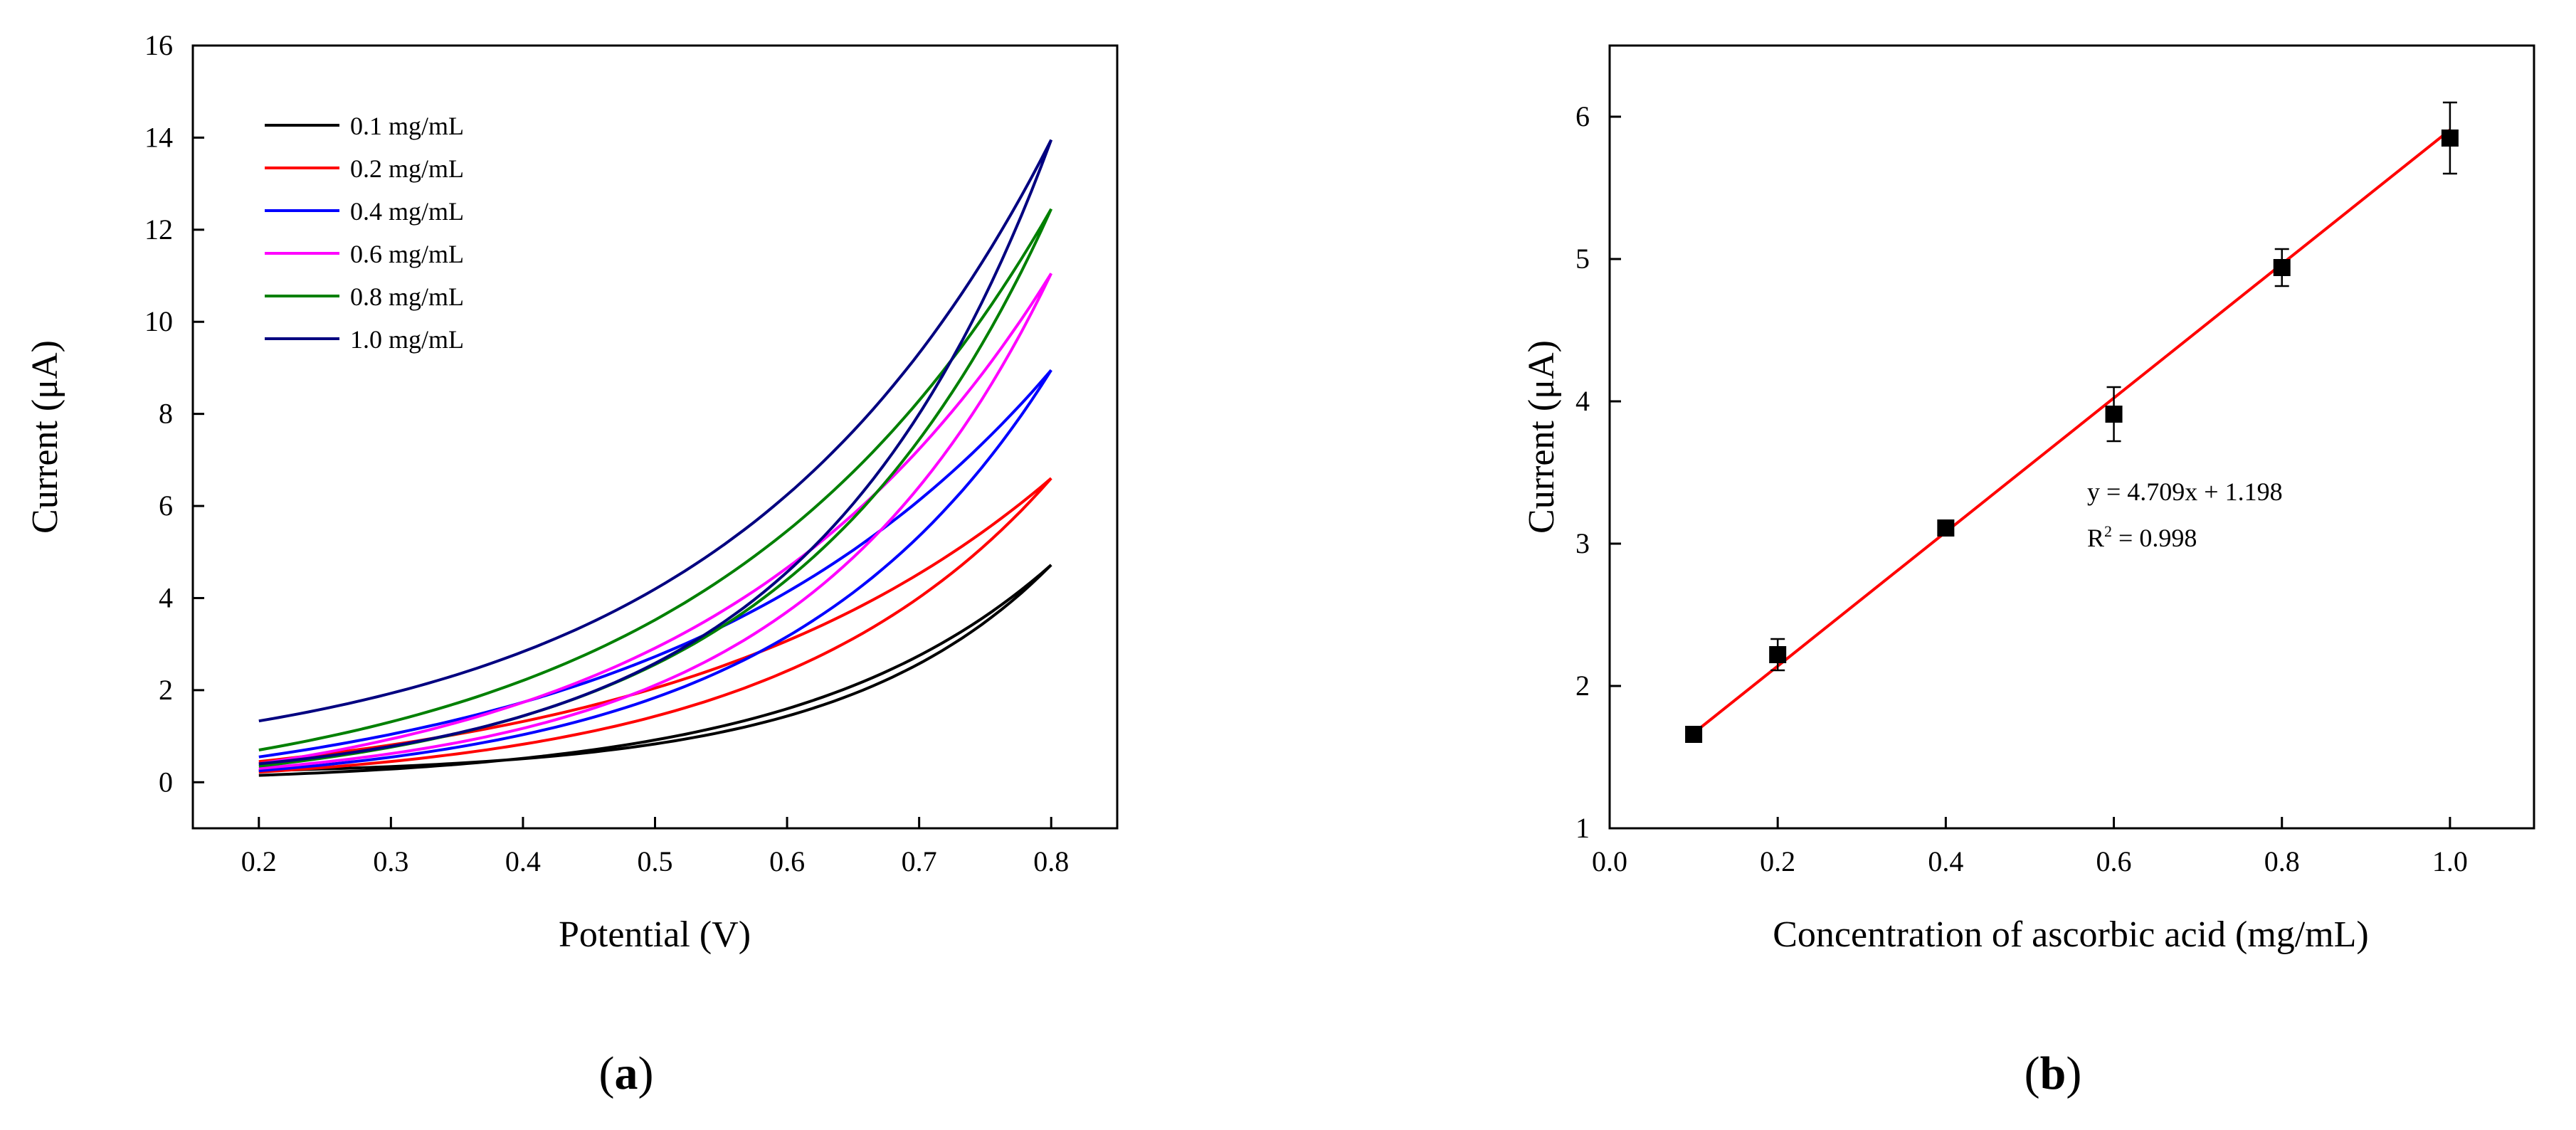 Image resolution: width=2576 pixels, height=1130 pixels. Describe the element at coordinates (1541, 346) in the screenshot. I see `panel-b-y-axis-title-close: )` at that location.